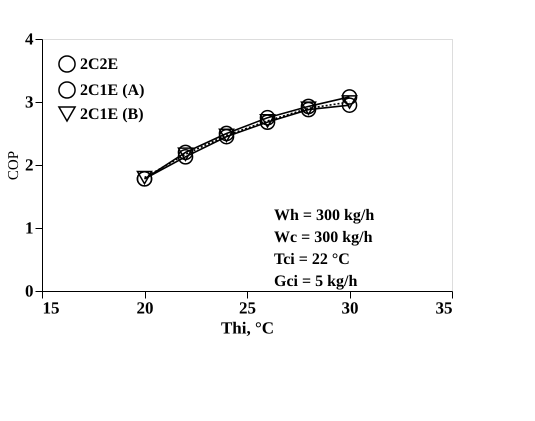 This screenshot has height=421, width=535. I want to click on legend-label: 2C1E (B), so click(112, 114).